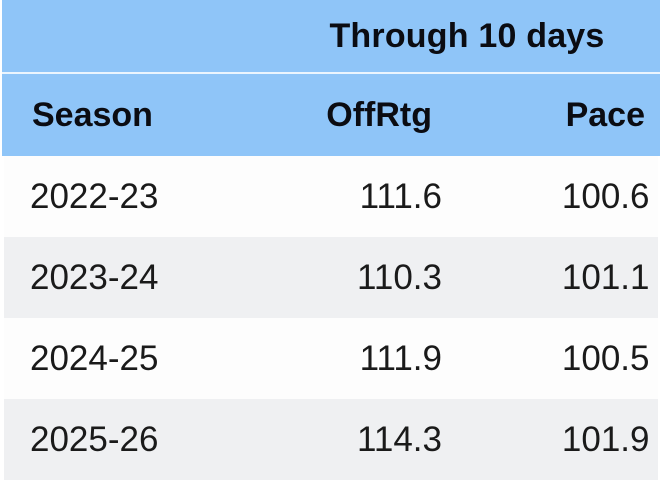  I want to click on offrtg-cell: 110.3, so click(367, 277).